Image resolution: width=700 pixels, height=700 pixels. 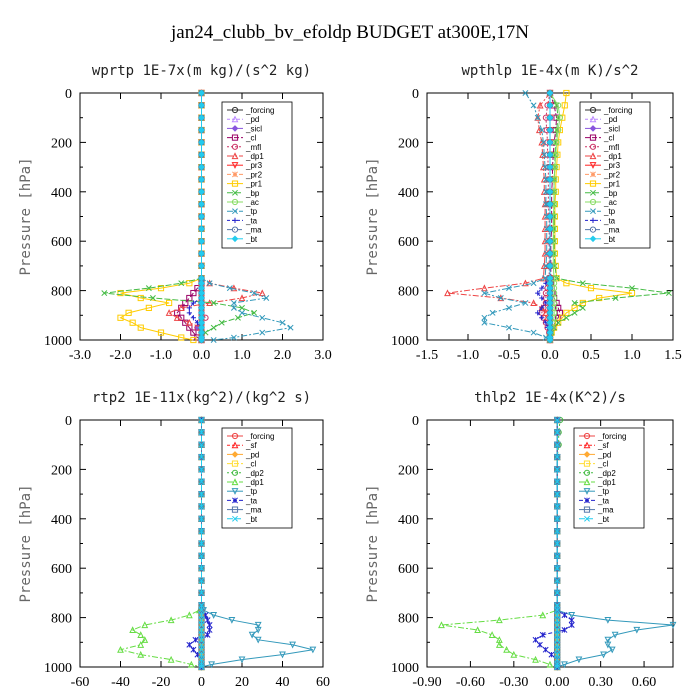 I want to click on x-tick-label: -1.0, so click(x=161, y=355).